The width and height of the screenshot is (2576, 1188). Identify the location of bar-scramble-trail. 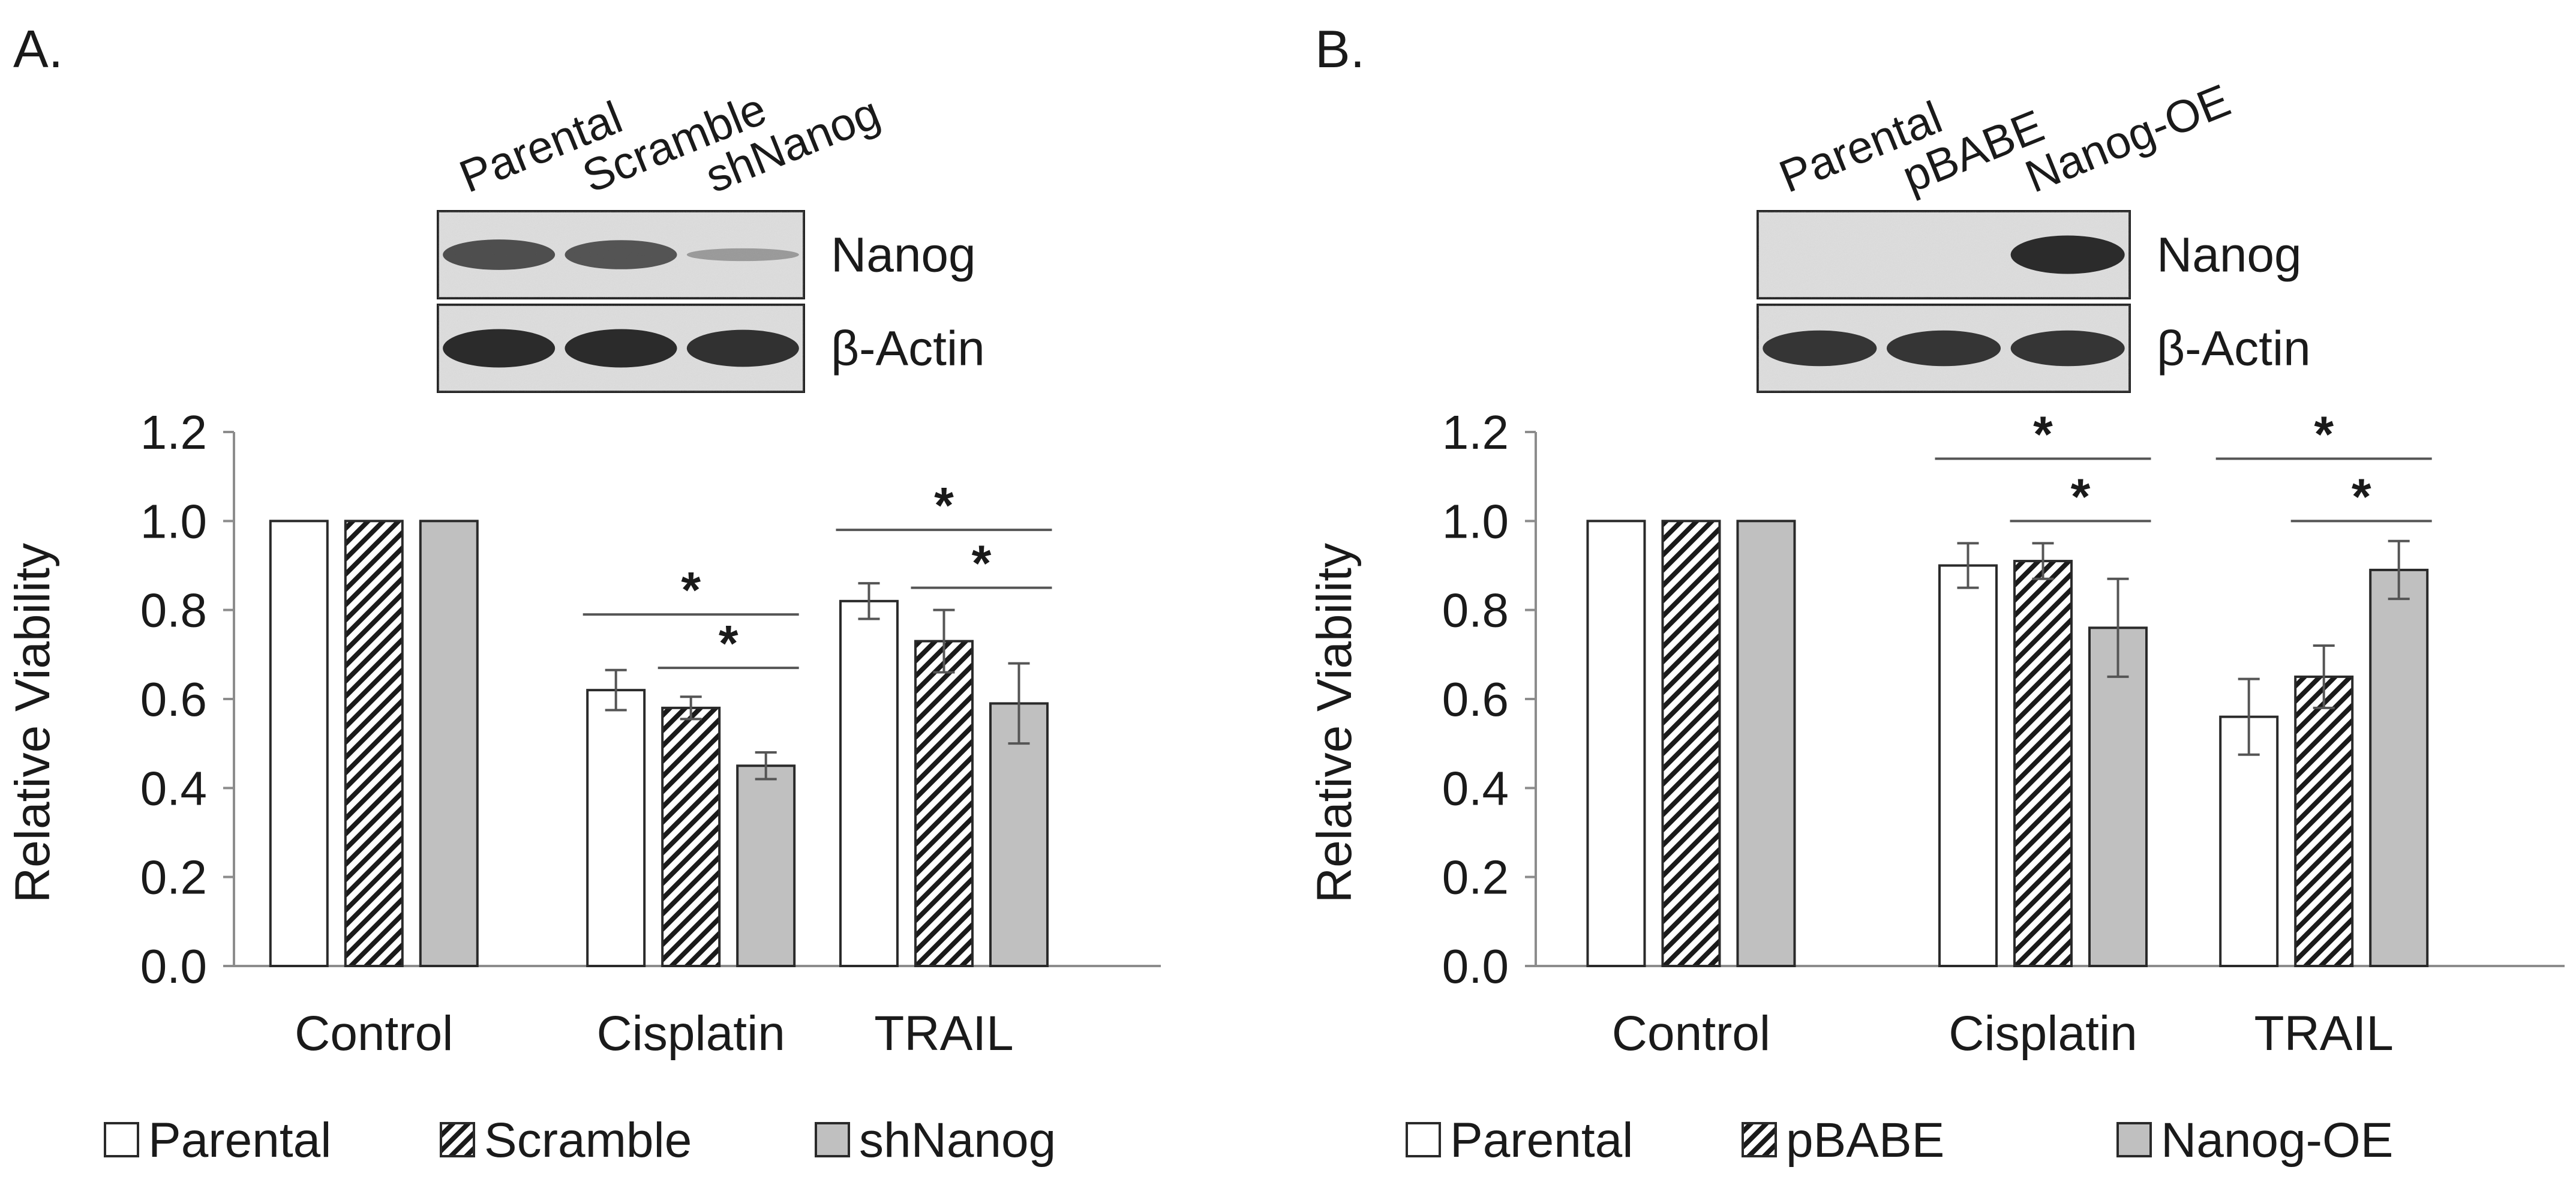
(944, 804).